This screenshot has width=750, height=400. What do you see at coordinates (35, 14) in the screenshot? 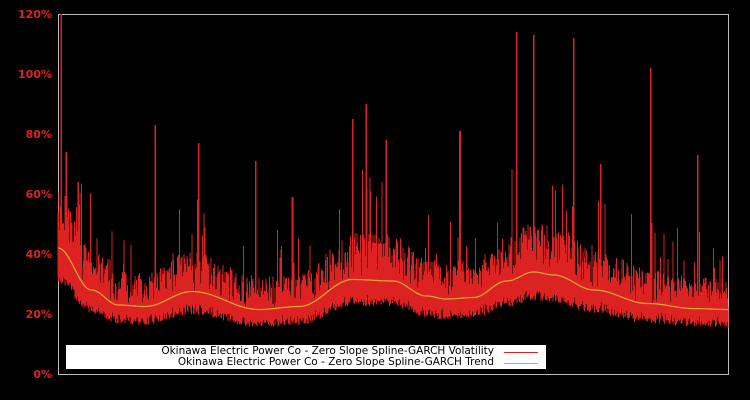
I see `y-tick-120: 120%` at bounding box center [35, 14].